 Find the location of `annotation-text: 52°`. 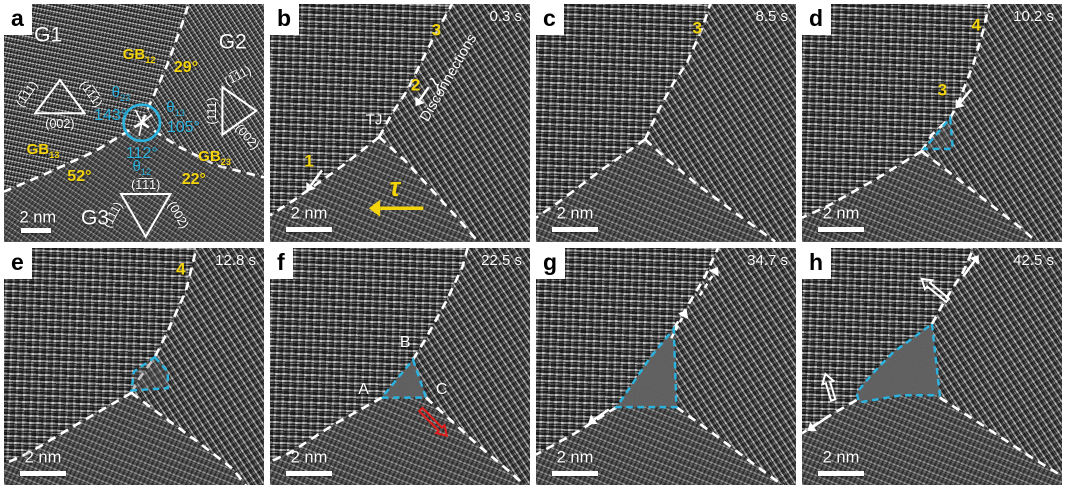

annotation-text: 52° is located at coordinates (79, 177).